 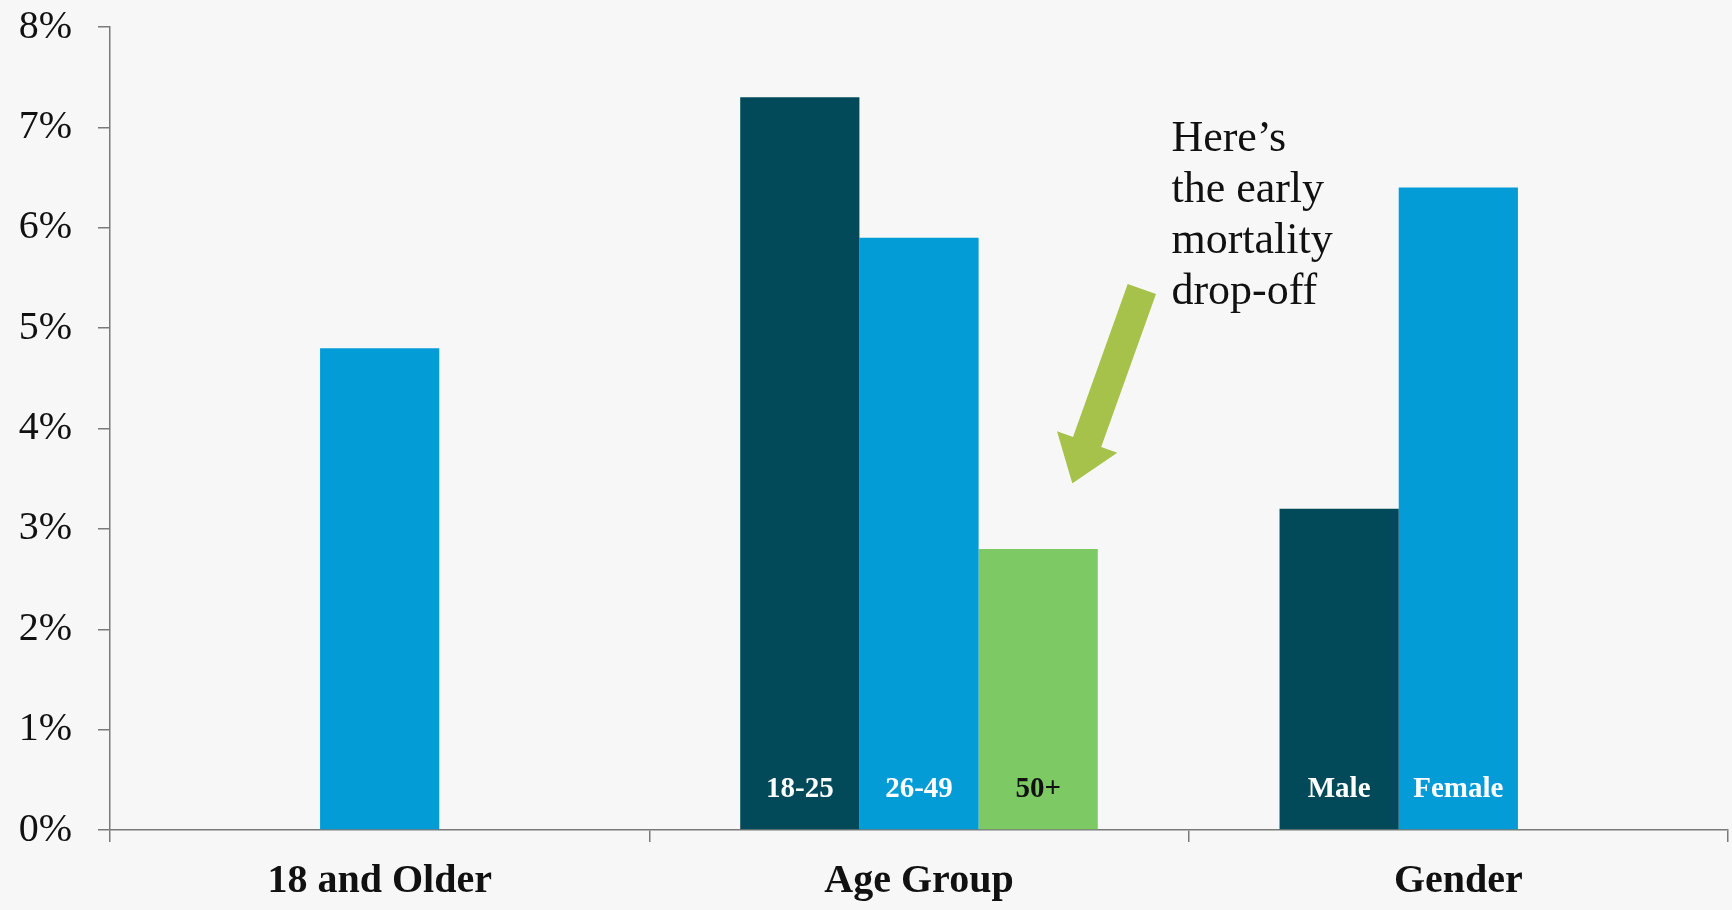 What do you see at coordinates (45, 24) in the screenshot?
I see `y-tick-label: 8%` at bounding box center [45, 24].